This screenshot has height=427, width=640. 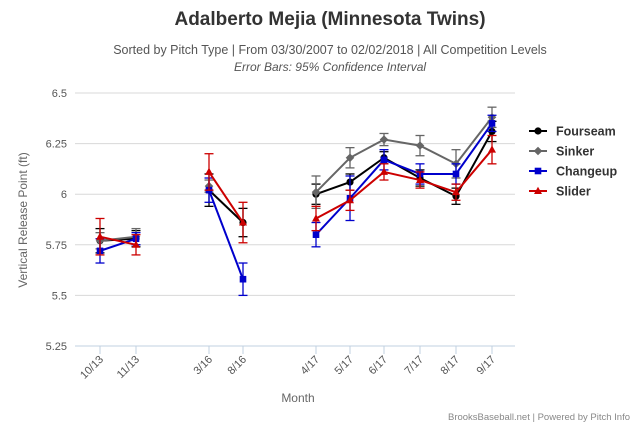 I want to click on x-tick-label: 7/17, so click(x=414, y=366).